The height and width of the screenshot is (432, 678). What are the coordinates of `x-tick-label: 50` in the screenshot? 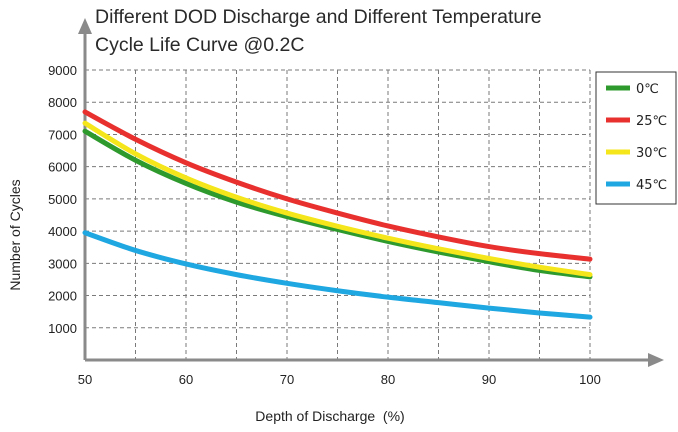 It's located at (85, 379).